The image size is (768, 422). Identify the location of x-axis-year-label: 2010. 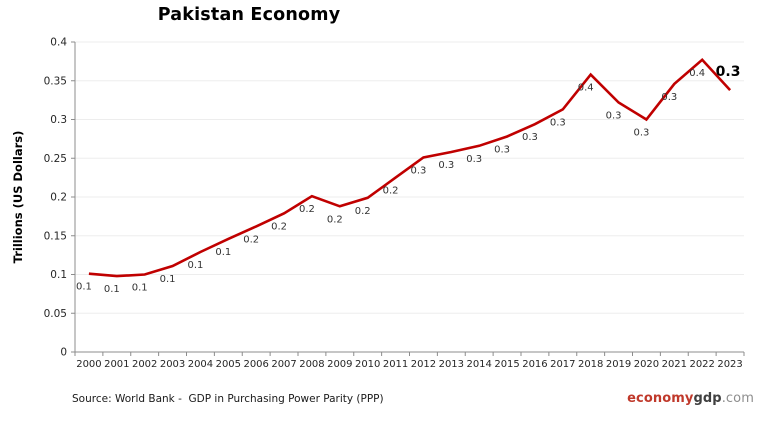
(367, 364).